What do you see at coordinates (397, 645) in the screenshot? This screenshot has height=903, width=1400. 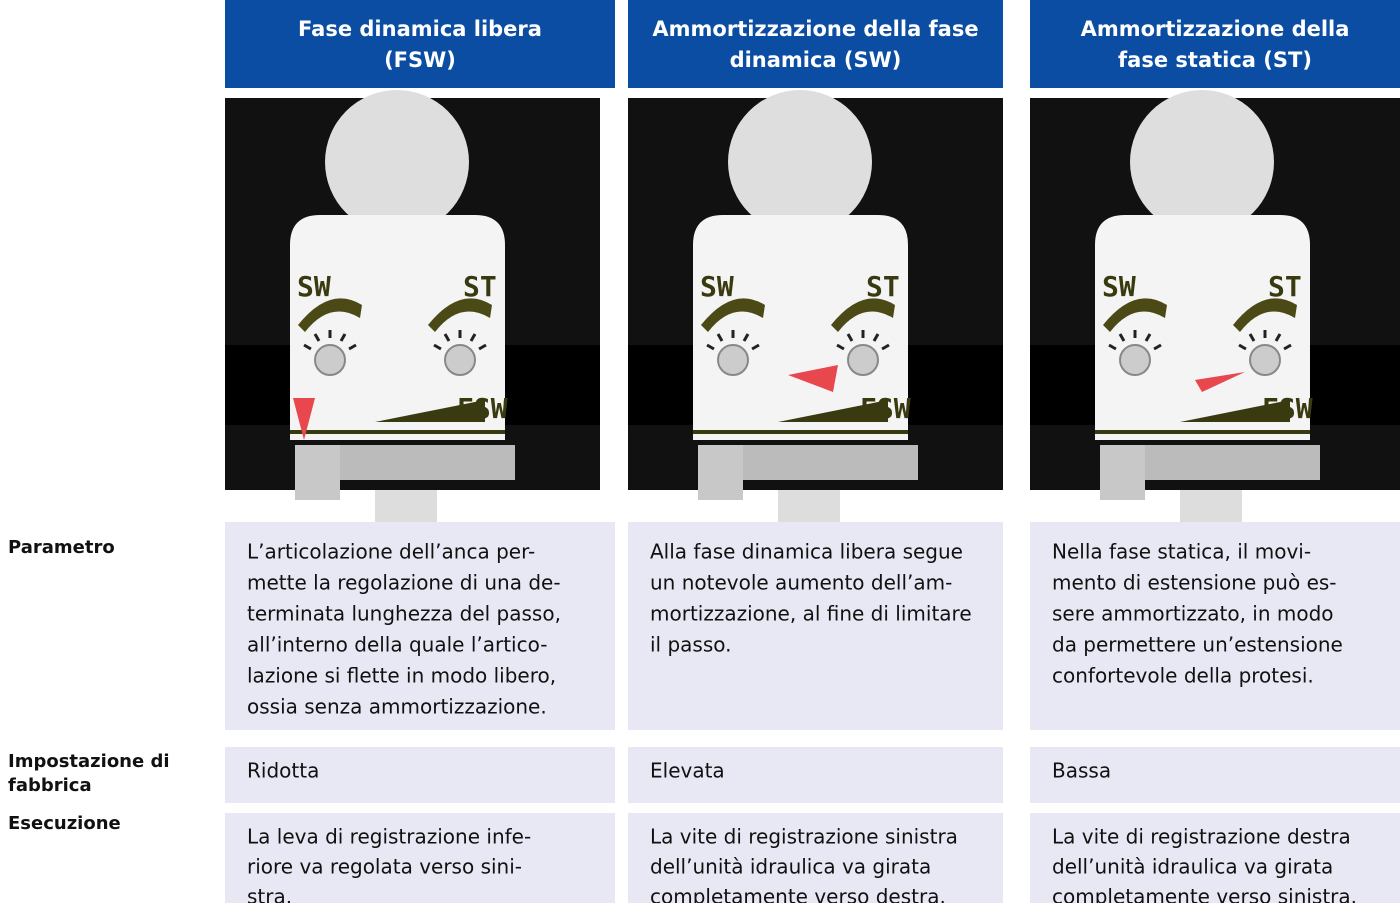 I see `cell-text: all’interno della quale l’artico-` at bounding box center [397, 645].